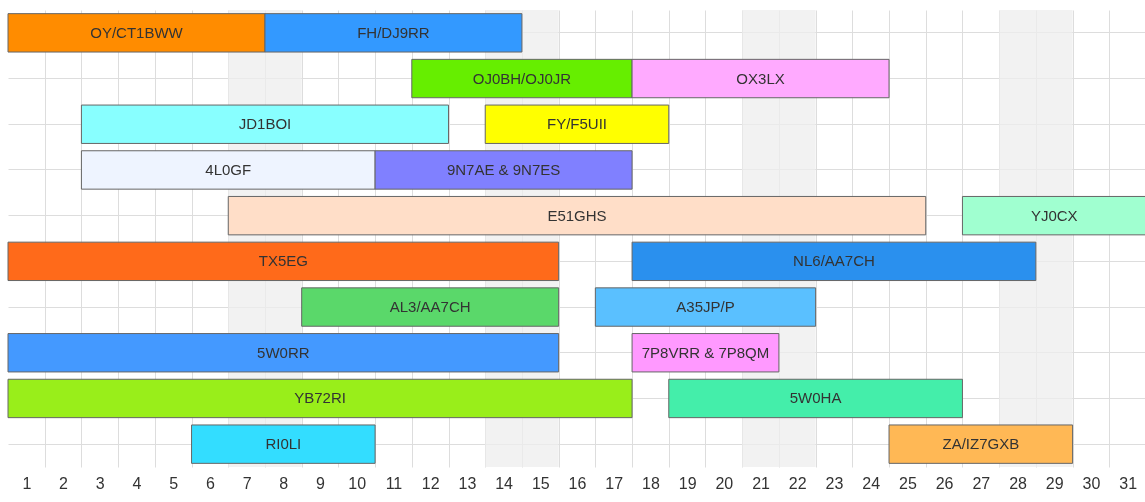 The width and height of the screenshot is (1145, 502). What do you see at coordinates (705, 352) in the screenshot?
I see `series-label: 7P8VRR & 7P8QM` at bounding box center [705, 352].